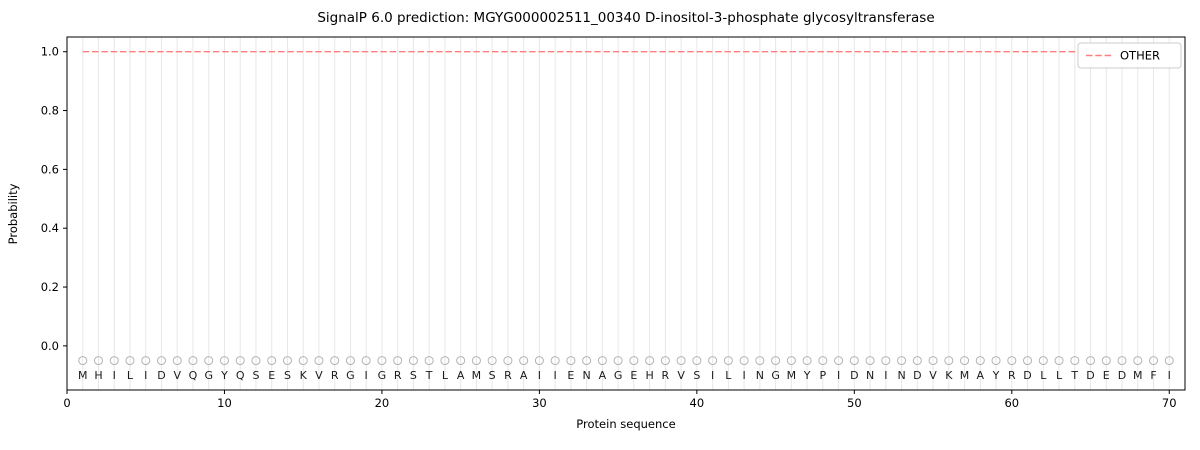  Describe the element at coordinates (633, 375) in the screenshot. I see `residue-letter: E` at that location.